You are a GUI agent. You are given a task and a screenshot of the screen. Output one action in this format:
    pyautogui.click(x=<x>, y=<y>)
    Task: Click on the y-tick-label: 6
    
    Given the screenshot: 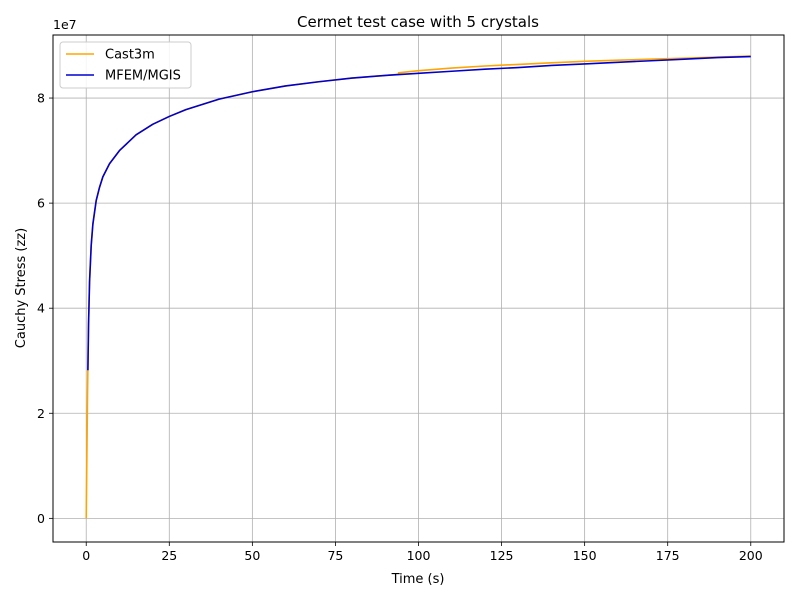 What is the action you would take?
    pyautogui.click(x=41, y=203)
    